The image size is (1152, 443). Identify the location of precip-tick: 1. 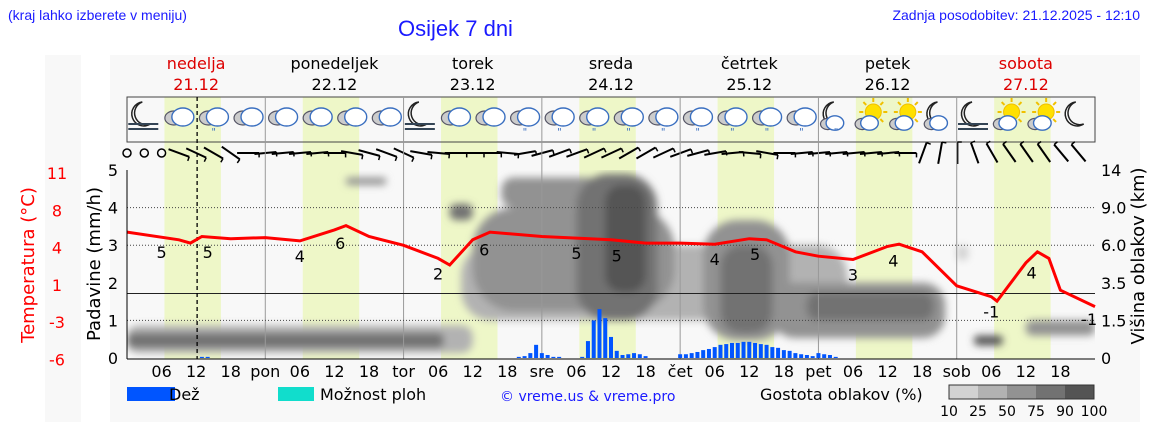
(113, 320).